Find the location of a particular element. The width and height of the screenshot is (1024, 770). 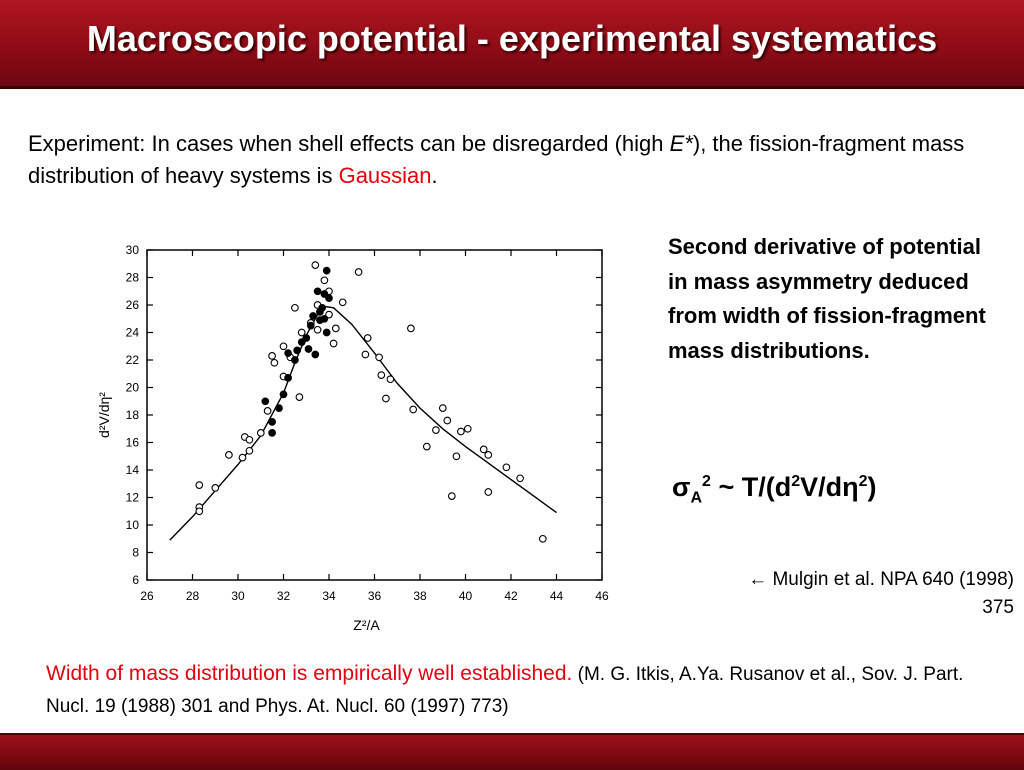

y-axis-label: d²V/dη² is located at coordinates (104, 415).